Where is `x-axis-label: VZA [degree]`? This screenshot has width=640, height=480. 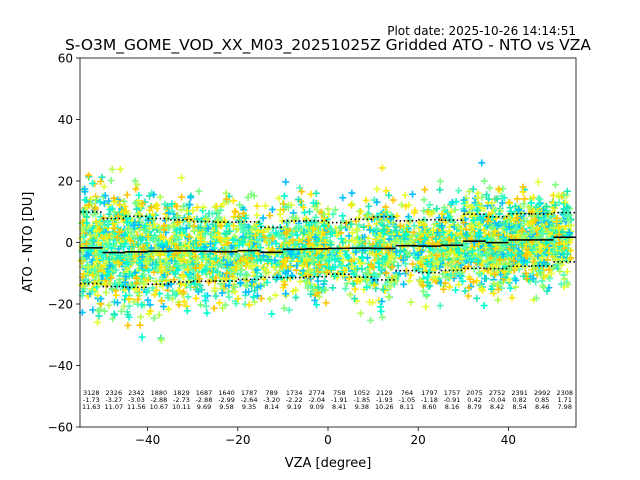
x-axis-label: VZA [degree] is located at coordinates (328, 463).